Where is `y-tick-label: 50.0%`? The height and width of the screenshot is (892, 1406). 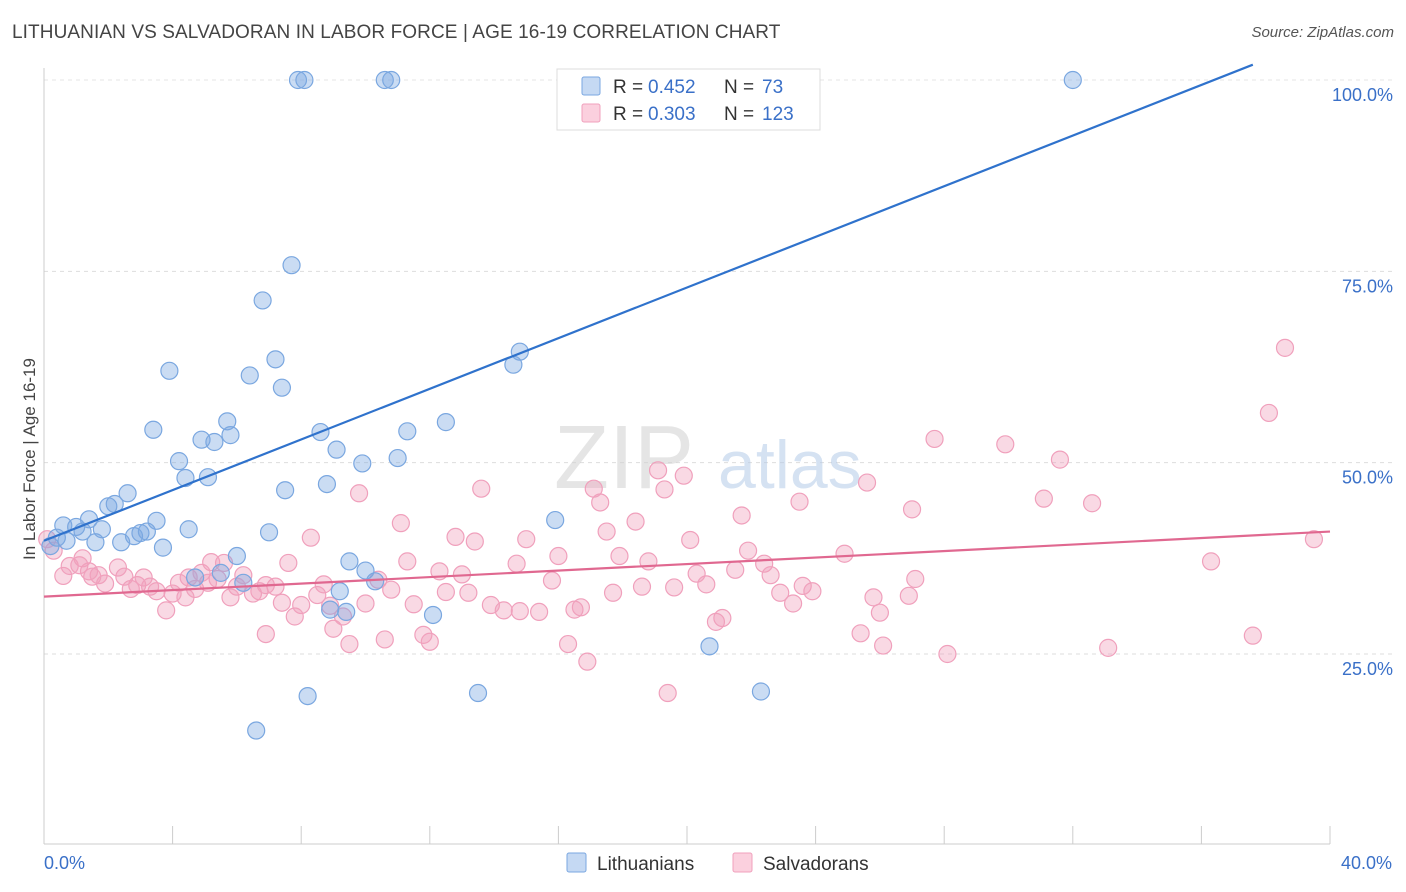
y-tick-label: 50.0% is located at coordinates (1367, 478).